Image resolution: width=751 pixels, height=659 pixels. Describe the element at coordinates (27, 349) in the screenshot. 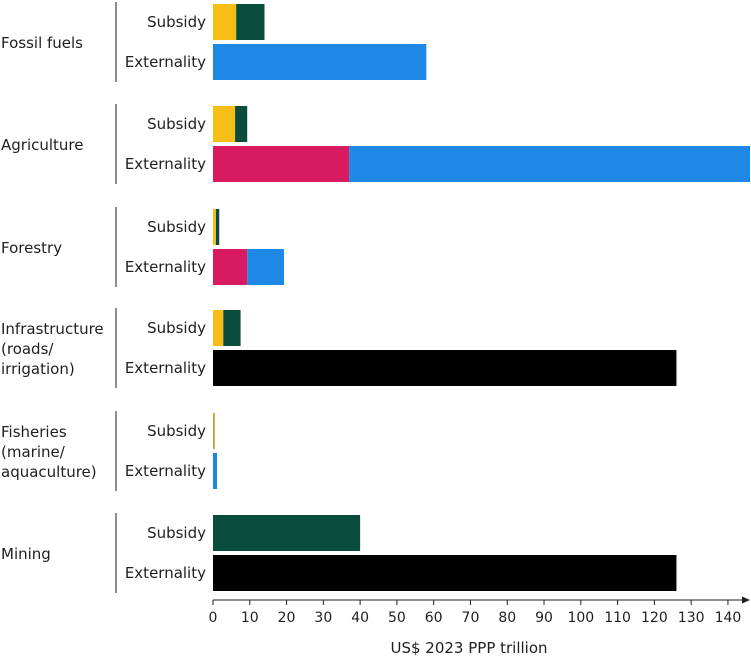

I see `group-label-line: (roads/` at that location.